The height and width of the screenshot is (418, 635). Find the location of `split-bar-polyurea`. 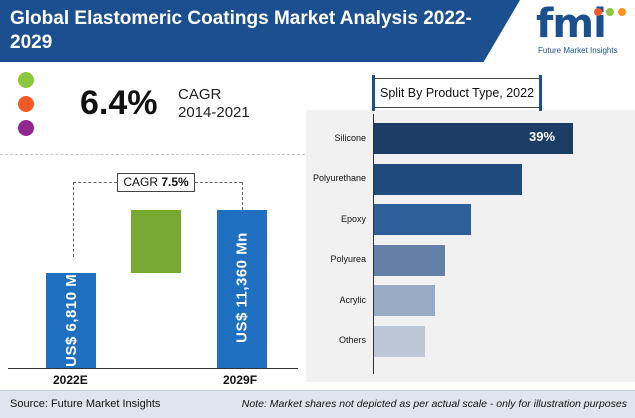

split-bar-polyurea is located at coordinates (410, 260).